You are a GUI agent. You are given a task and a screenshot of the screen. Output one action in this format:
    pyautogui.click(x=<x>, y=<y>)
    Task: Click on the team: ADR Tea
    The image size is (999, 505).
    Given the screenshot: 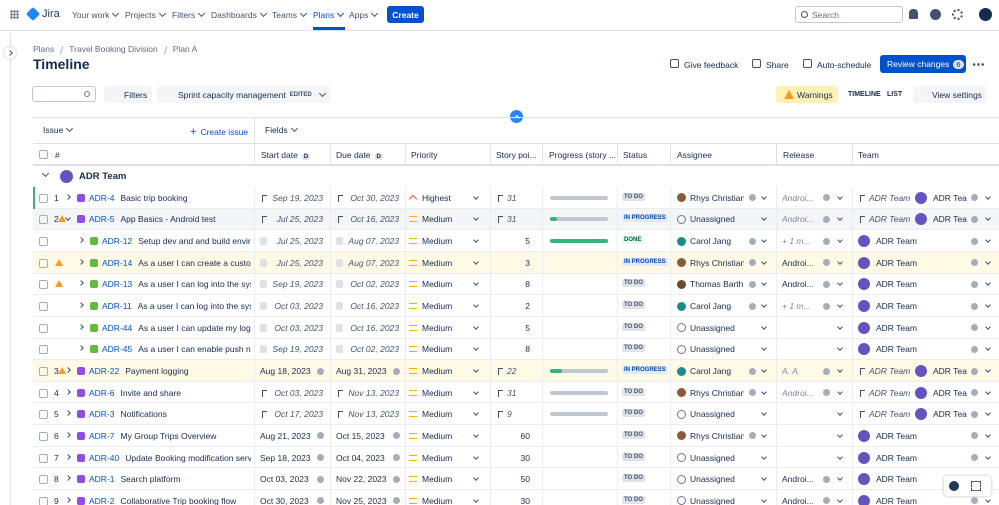 What is the action you would take?
    pyautogui.click(x=950, y=197)
    